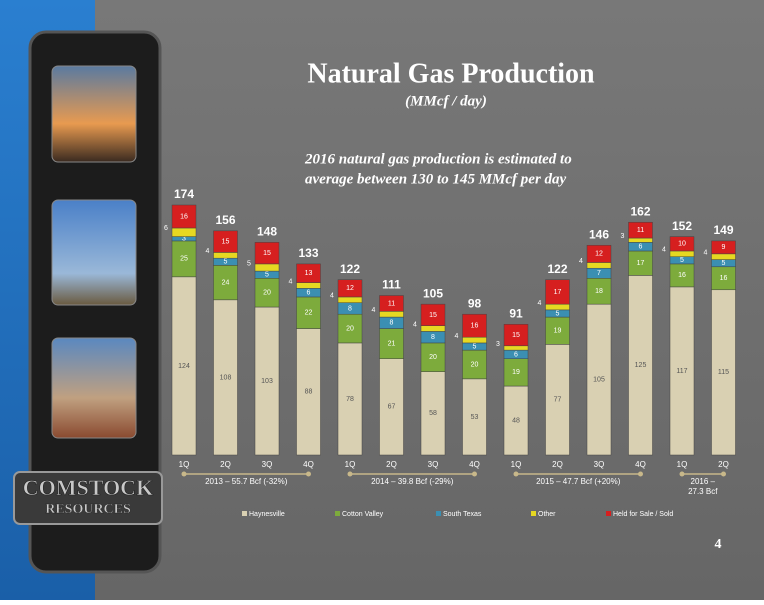 The height and width of the screenshot is (605, 764). I want to click on value-label: 18, so click(599, 291).